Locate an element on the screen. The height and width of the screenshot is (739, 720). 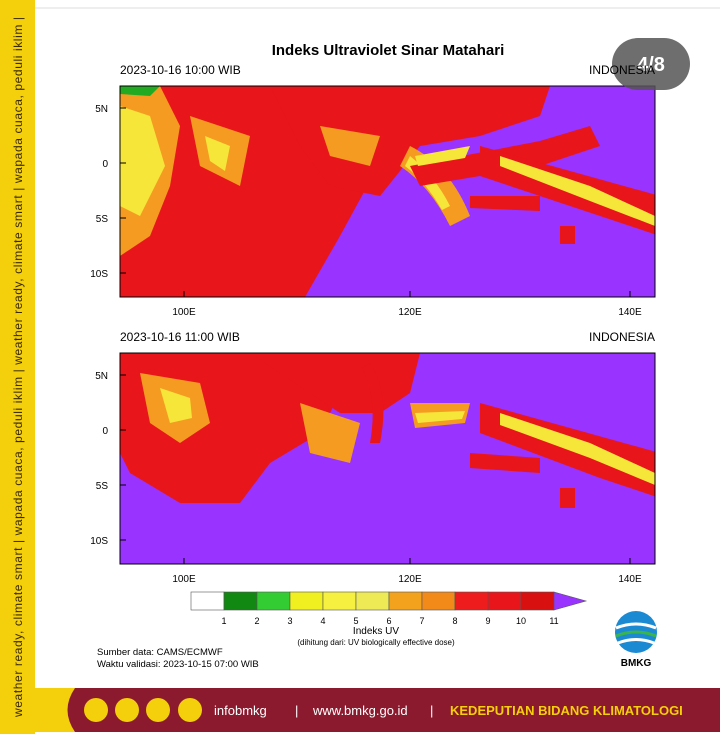
legend-label: 10 is located at coordinates (521, 621).